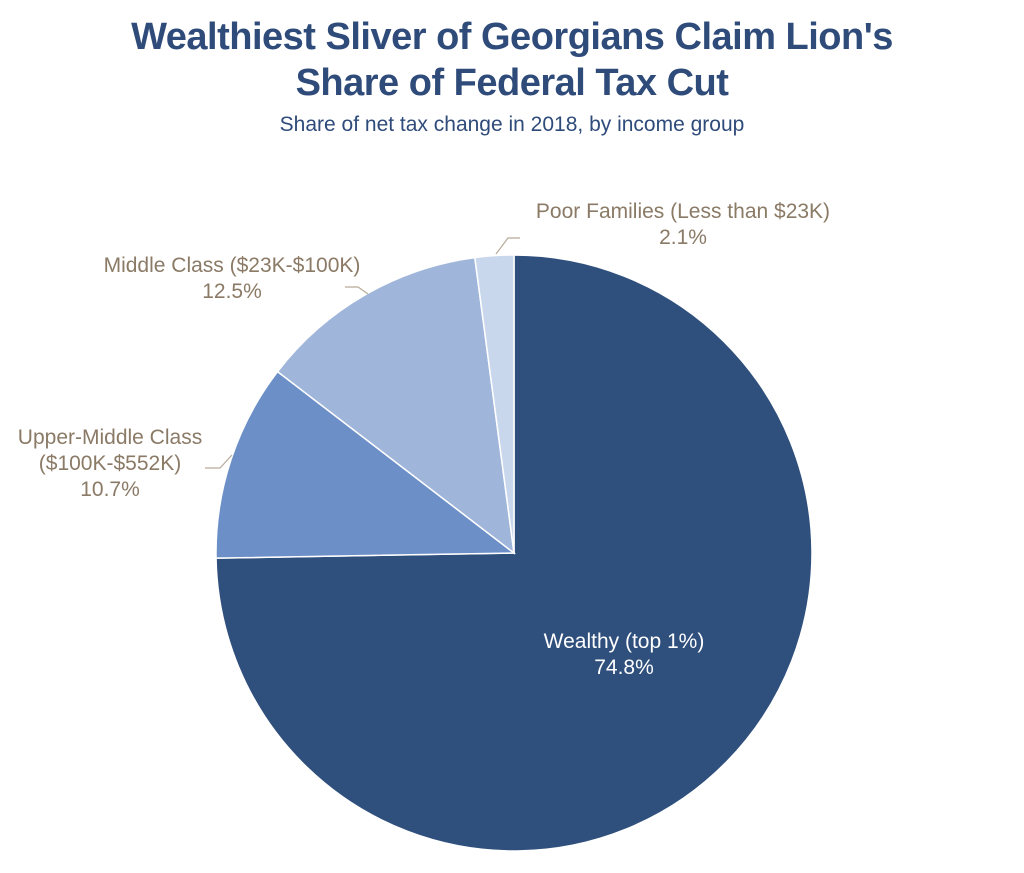 This screenshot has width=1024, height=873. What do you see at coordinates (110, 489) in the screenshot?
I see `slice-value-label-1: 10.7%` at bounding box center [110, 489].